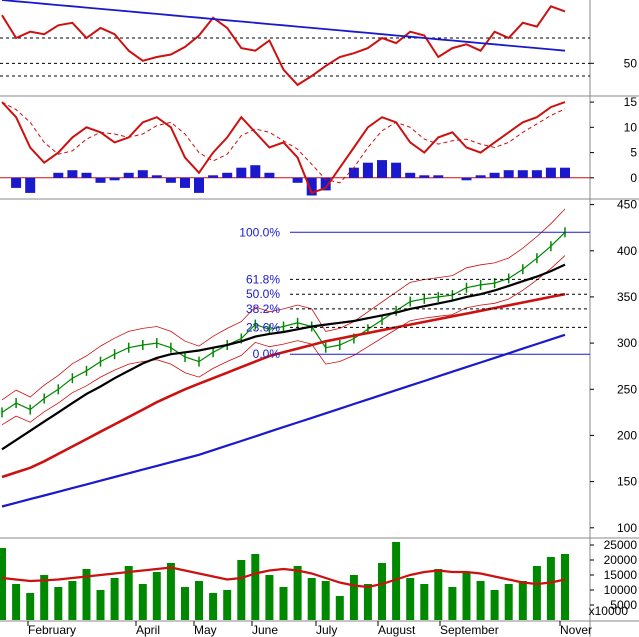  Describe the element at coordinates (627, 435) in the screenshot. I see `y-axis-tick-label: 200` at that location.